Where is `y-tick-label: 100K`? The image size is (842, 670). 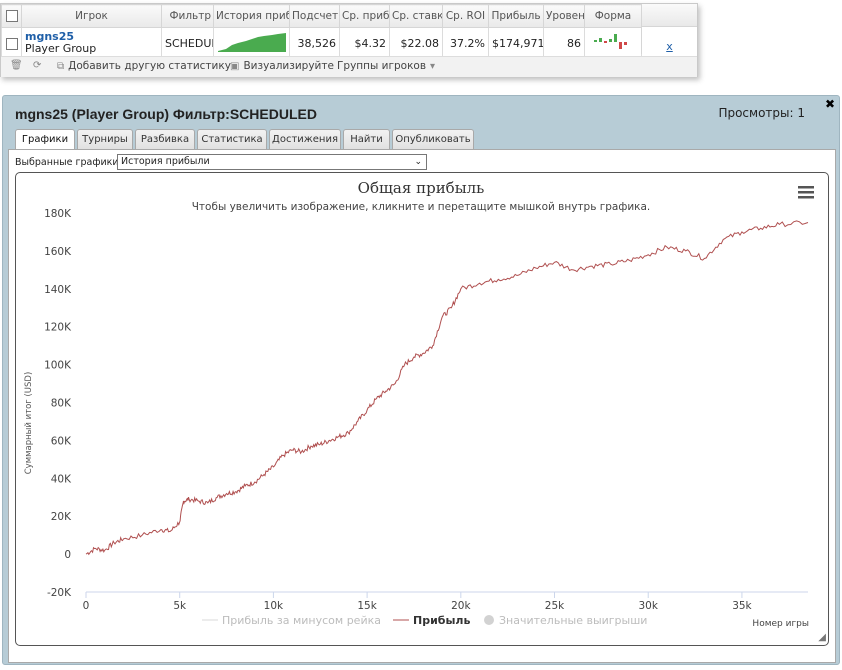
y-tick-label: 100K is located at coordinates (58, 366).